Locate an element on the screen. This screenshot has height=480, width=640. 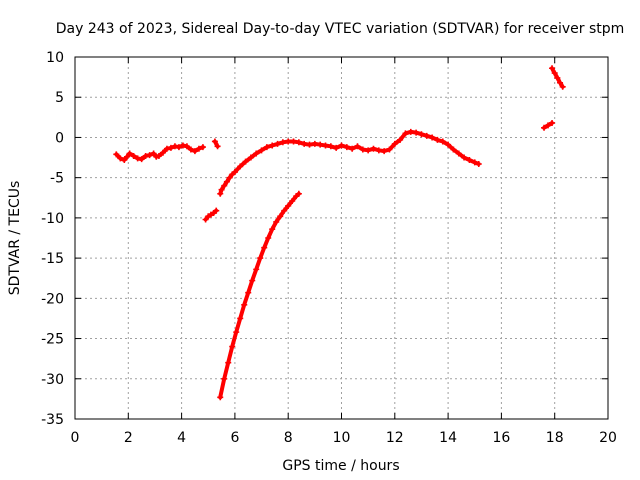
y-tick-label: -15 is located at coordinates (52, 259).